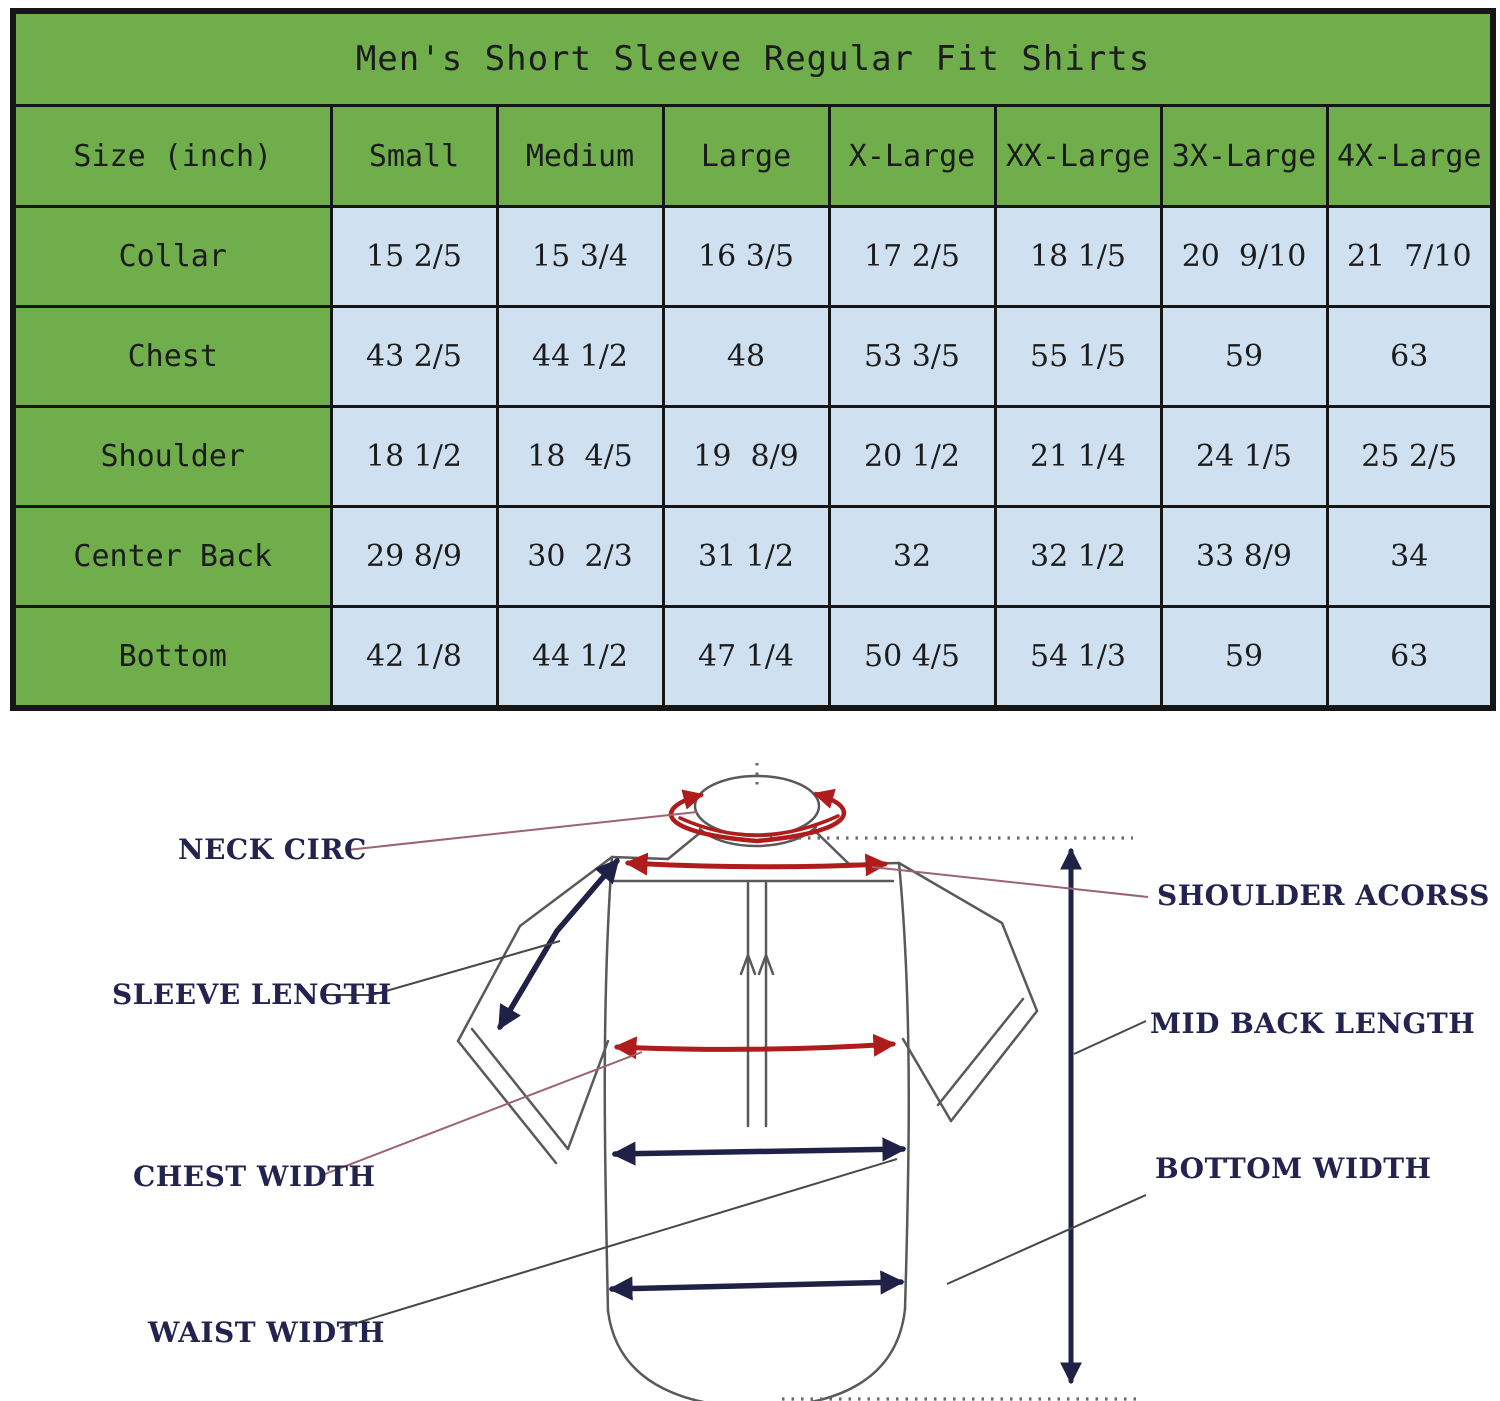 This screenshot has height=1401, width=1500. I want to click on size-cell: 18 4/5, so click(580, 456).